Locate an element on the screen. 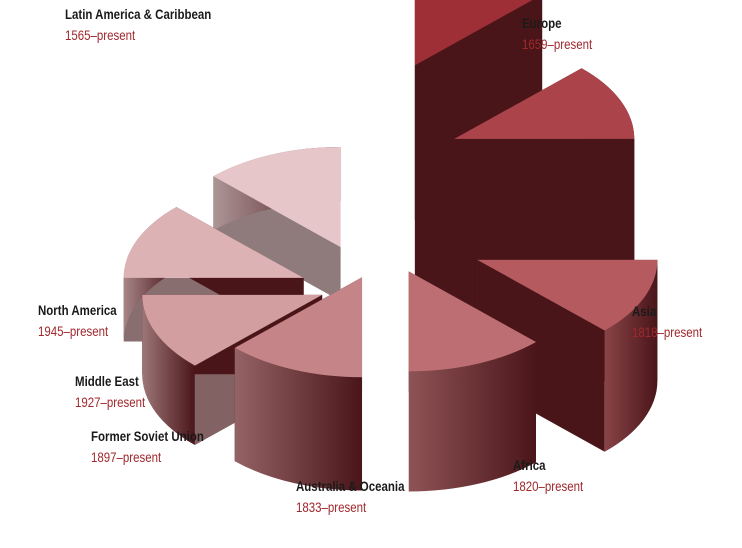 This screenshot has height=548, width=742. slice-australia-oceania is located at coordinates (298, 384).